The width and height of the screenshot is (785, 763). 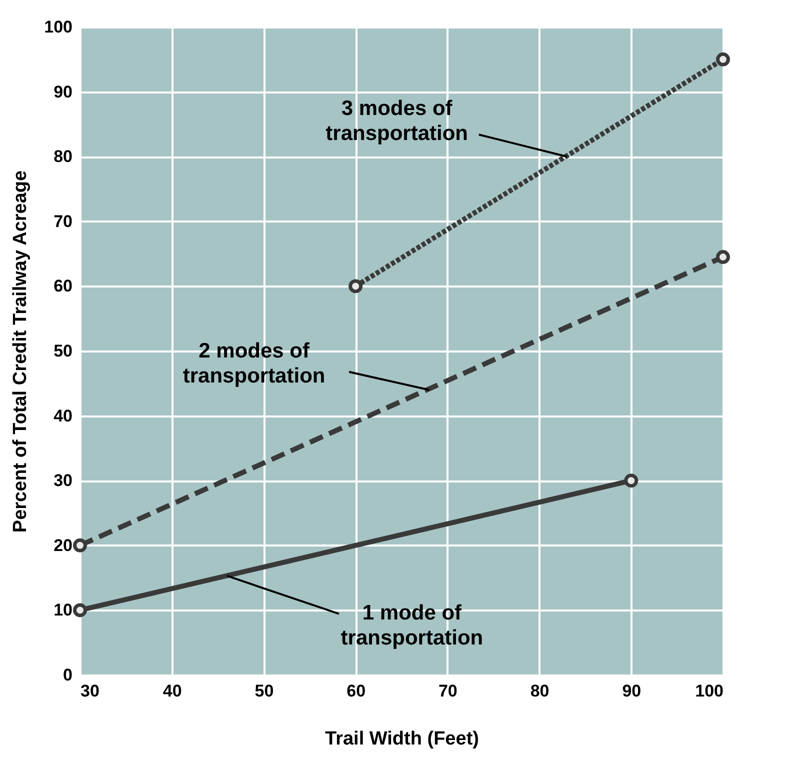 What do you see at coordinates (540, 691) in the screenshot?
I see `x-tick-label: 80` at bounding box center [540, 691].